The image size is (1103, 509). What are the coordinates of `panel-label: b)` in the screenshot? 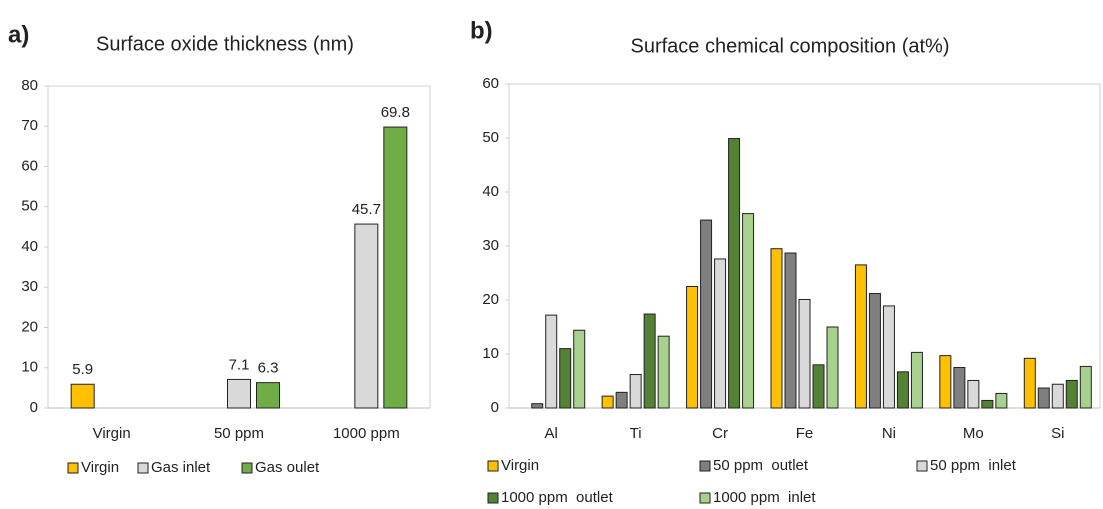 It's located at (481, 30).